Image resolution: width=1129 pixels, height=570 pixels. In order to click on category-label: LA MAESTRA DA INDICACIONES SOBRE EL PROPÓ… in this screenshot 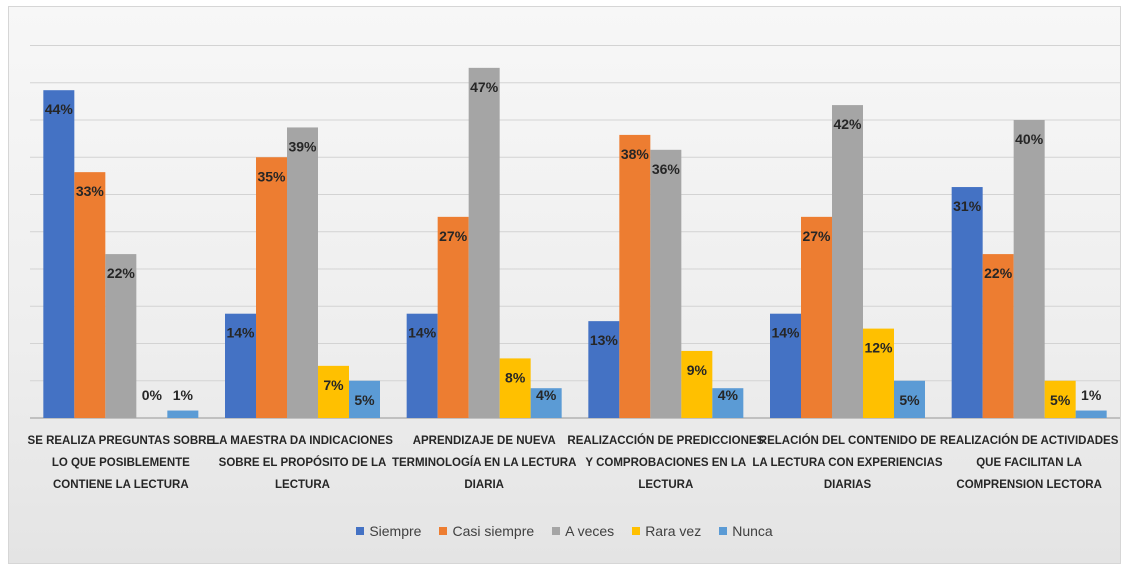, I will do `click(302, 463)`.